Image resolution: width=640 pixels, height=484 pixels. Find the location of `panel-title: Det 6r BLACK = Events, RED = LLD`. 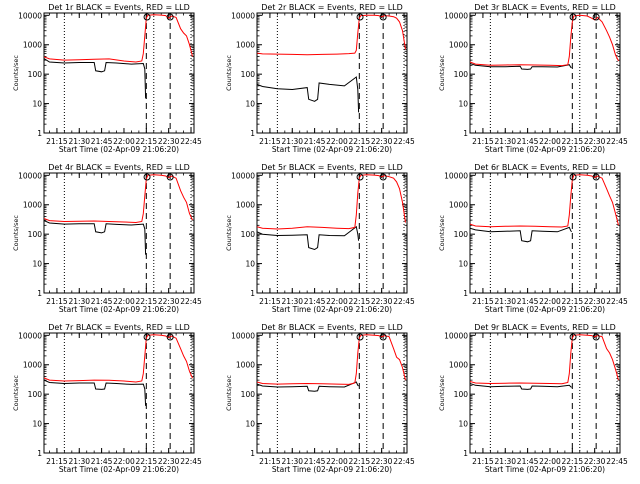

panel-title: Det 6r BLACK = Events, RED = LLD is located at coordinates (545, 167).